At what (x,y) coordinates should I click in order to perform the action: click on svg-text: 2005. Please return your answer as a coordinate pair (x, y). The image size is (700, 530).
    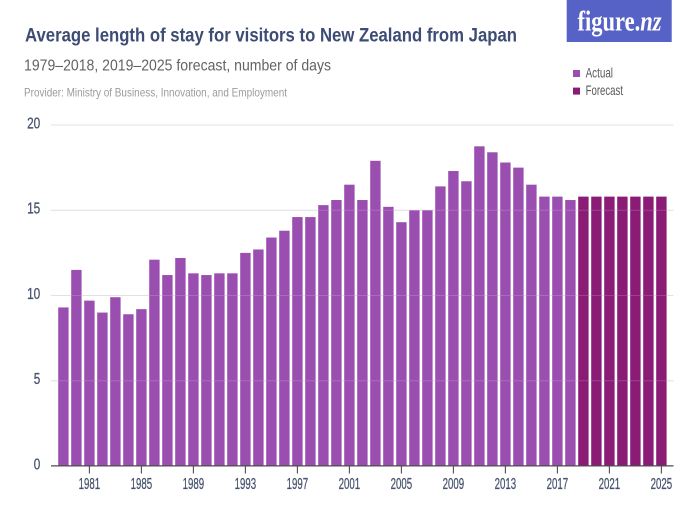
    Looking at the image, I should click on (402, 484).